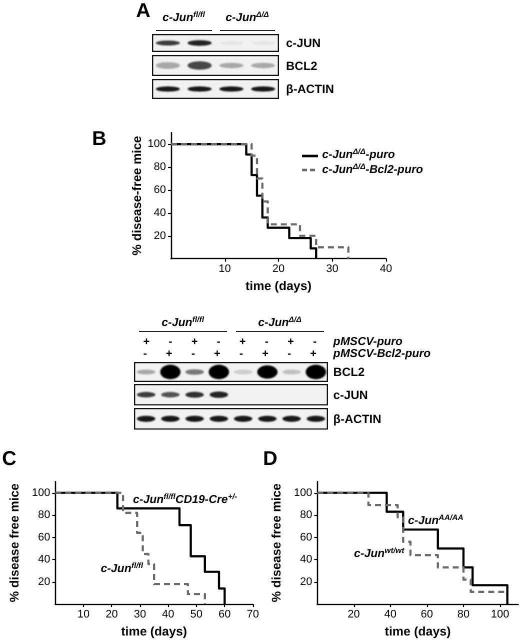  Describe the element at coordinates (137, 196) in the screenshot. I see `y-axis-title: % disease-free mice` at that location.